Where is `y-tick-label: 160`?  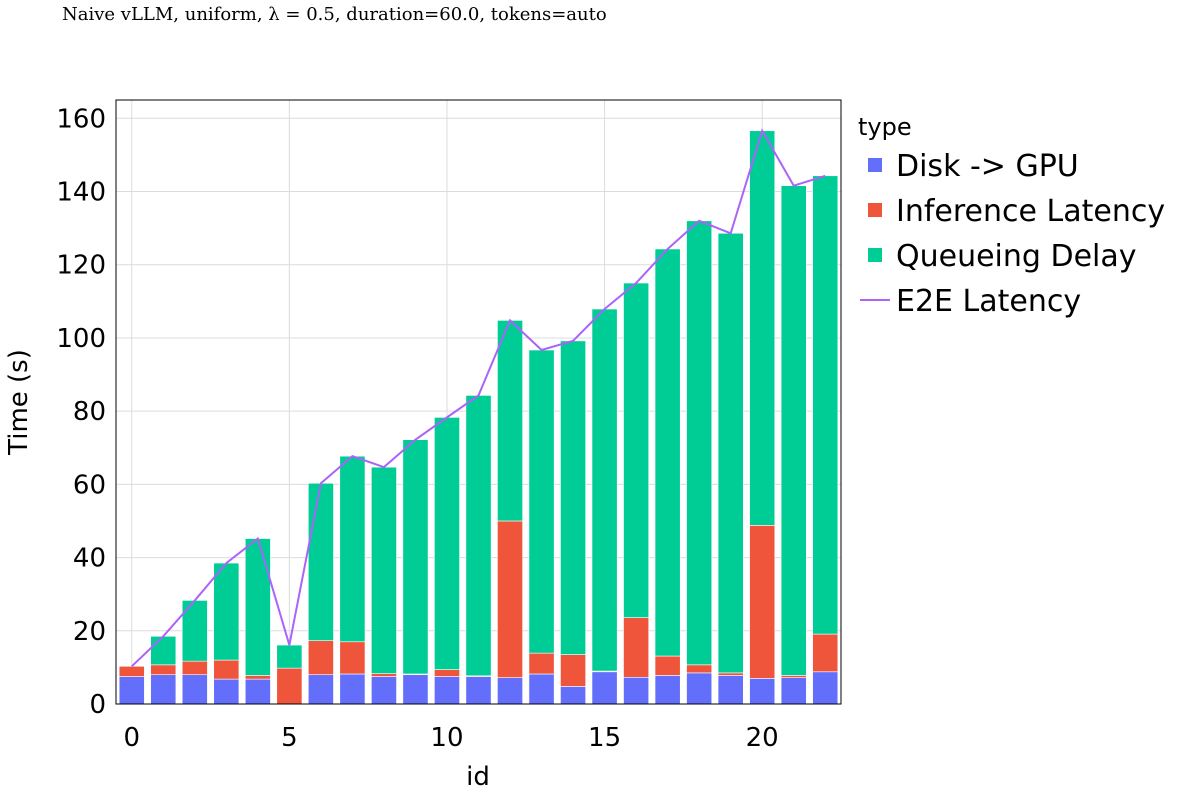 y-tick-label: 160 is located at coordinates (81, 119).